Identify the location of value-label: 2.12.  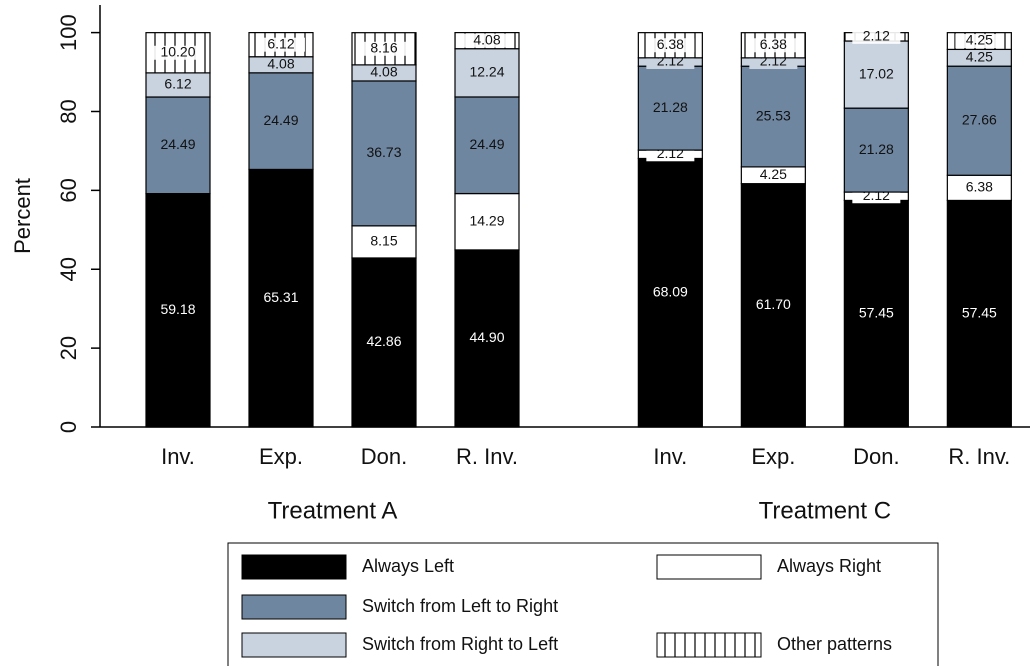
(876, 36).